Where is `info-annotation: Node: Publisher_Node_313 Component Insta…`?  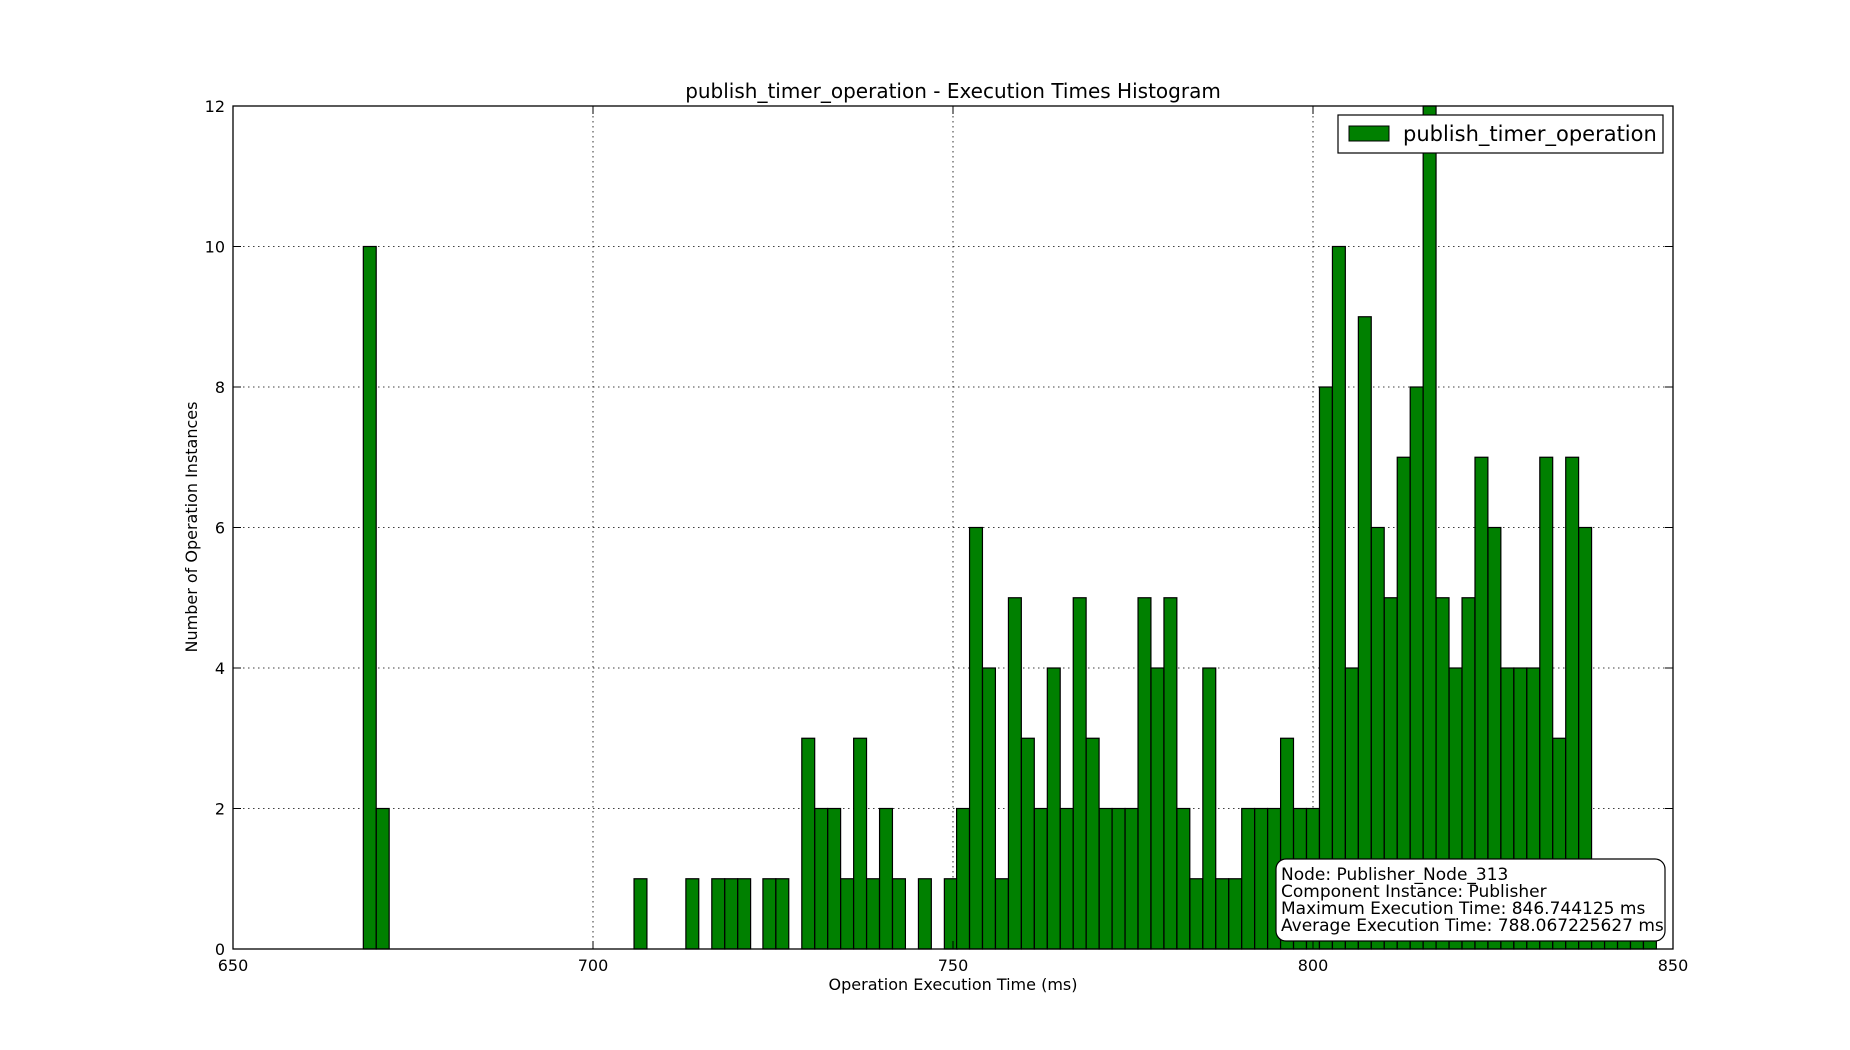
info-annotation: Node: Publisher_Node_313 Component Insta… is located at coordinates (1470, 900).